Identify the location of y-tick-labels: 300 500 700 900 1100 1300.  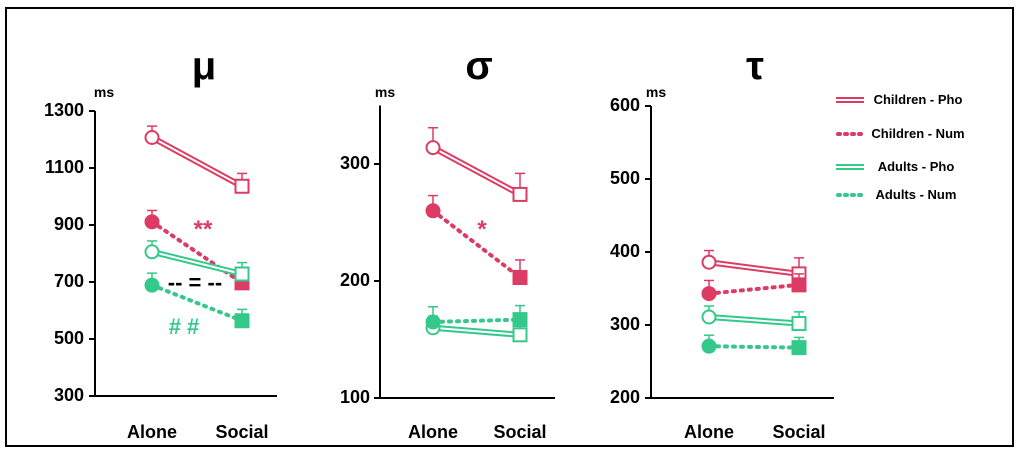
(64, 252).